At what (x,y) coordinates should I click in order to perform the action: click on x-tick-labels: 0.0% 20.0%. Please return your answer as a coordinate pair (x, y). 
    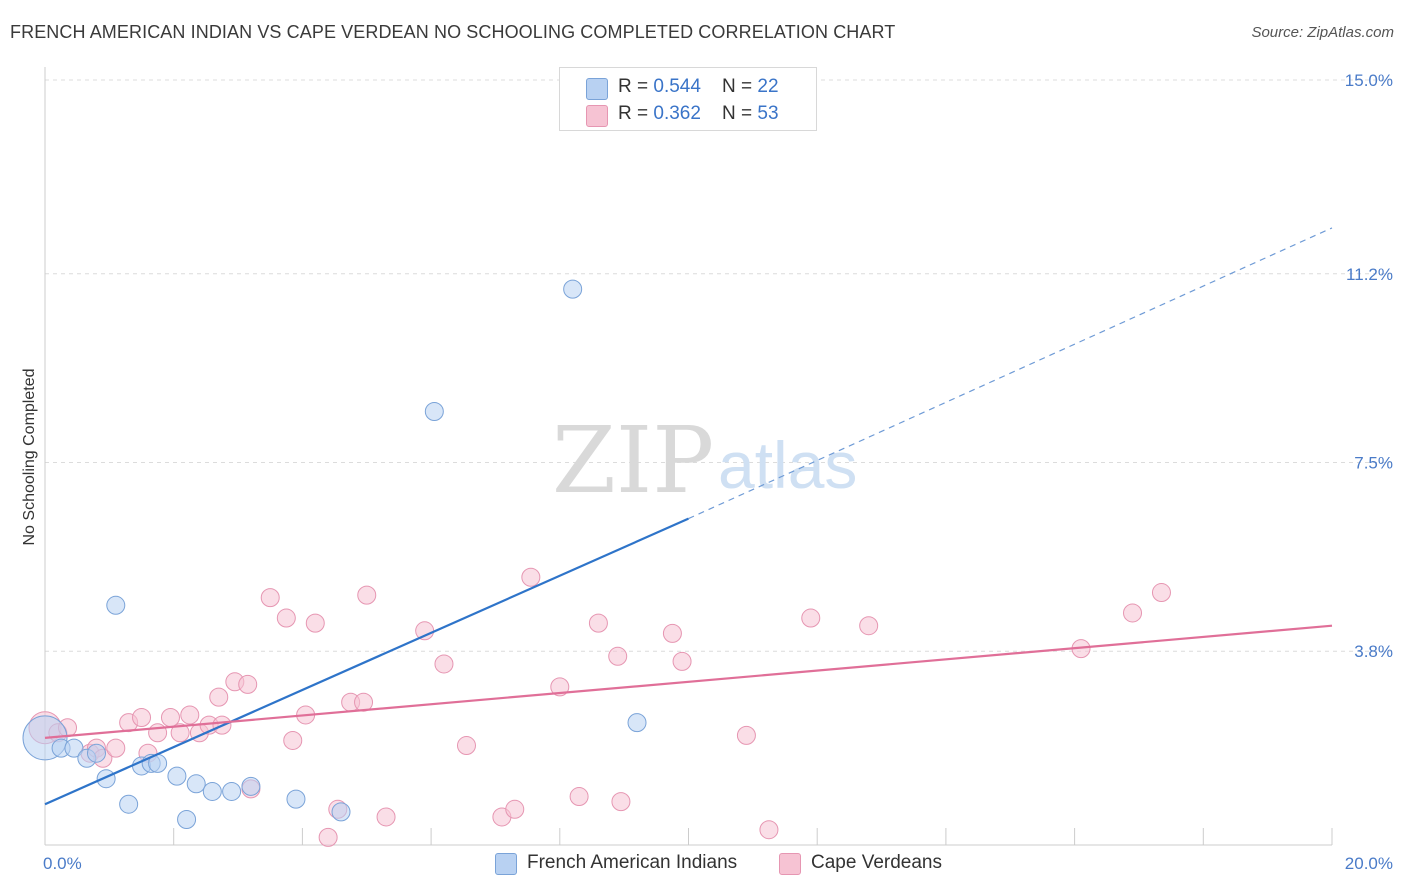
    Looking at the image, I should click on (718, 863).